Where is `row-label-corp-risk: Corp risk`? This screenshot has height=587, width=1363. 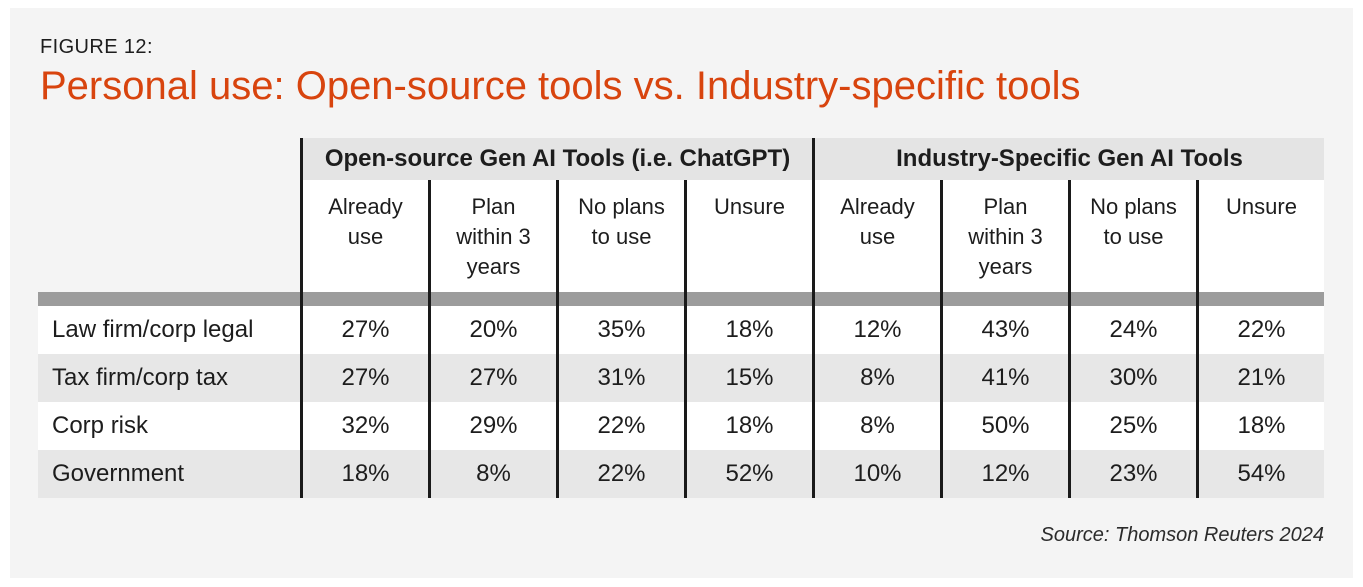
row-label-corp-risk: Corp risk is located at coordinates (169, 426).